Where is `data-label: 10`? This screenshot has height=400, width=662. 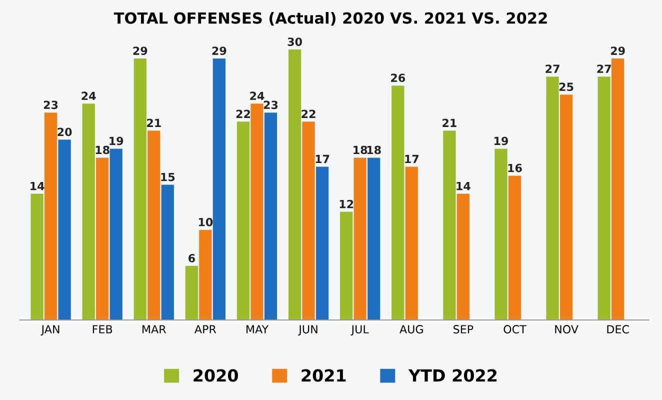 data-label: 10 is located at coordinates (205, 222).